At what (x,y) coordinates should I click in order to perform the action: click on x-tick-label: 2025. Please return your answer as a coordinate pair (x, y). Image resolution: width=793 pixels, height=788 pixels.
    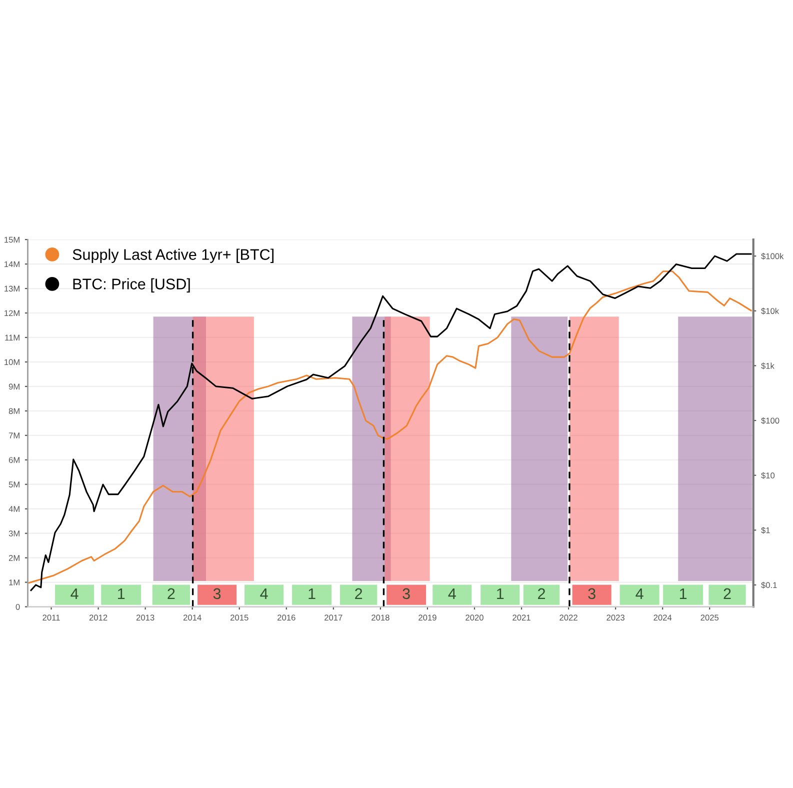
    Looking at the image, I should click on (709, 617).